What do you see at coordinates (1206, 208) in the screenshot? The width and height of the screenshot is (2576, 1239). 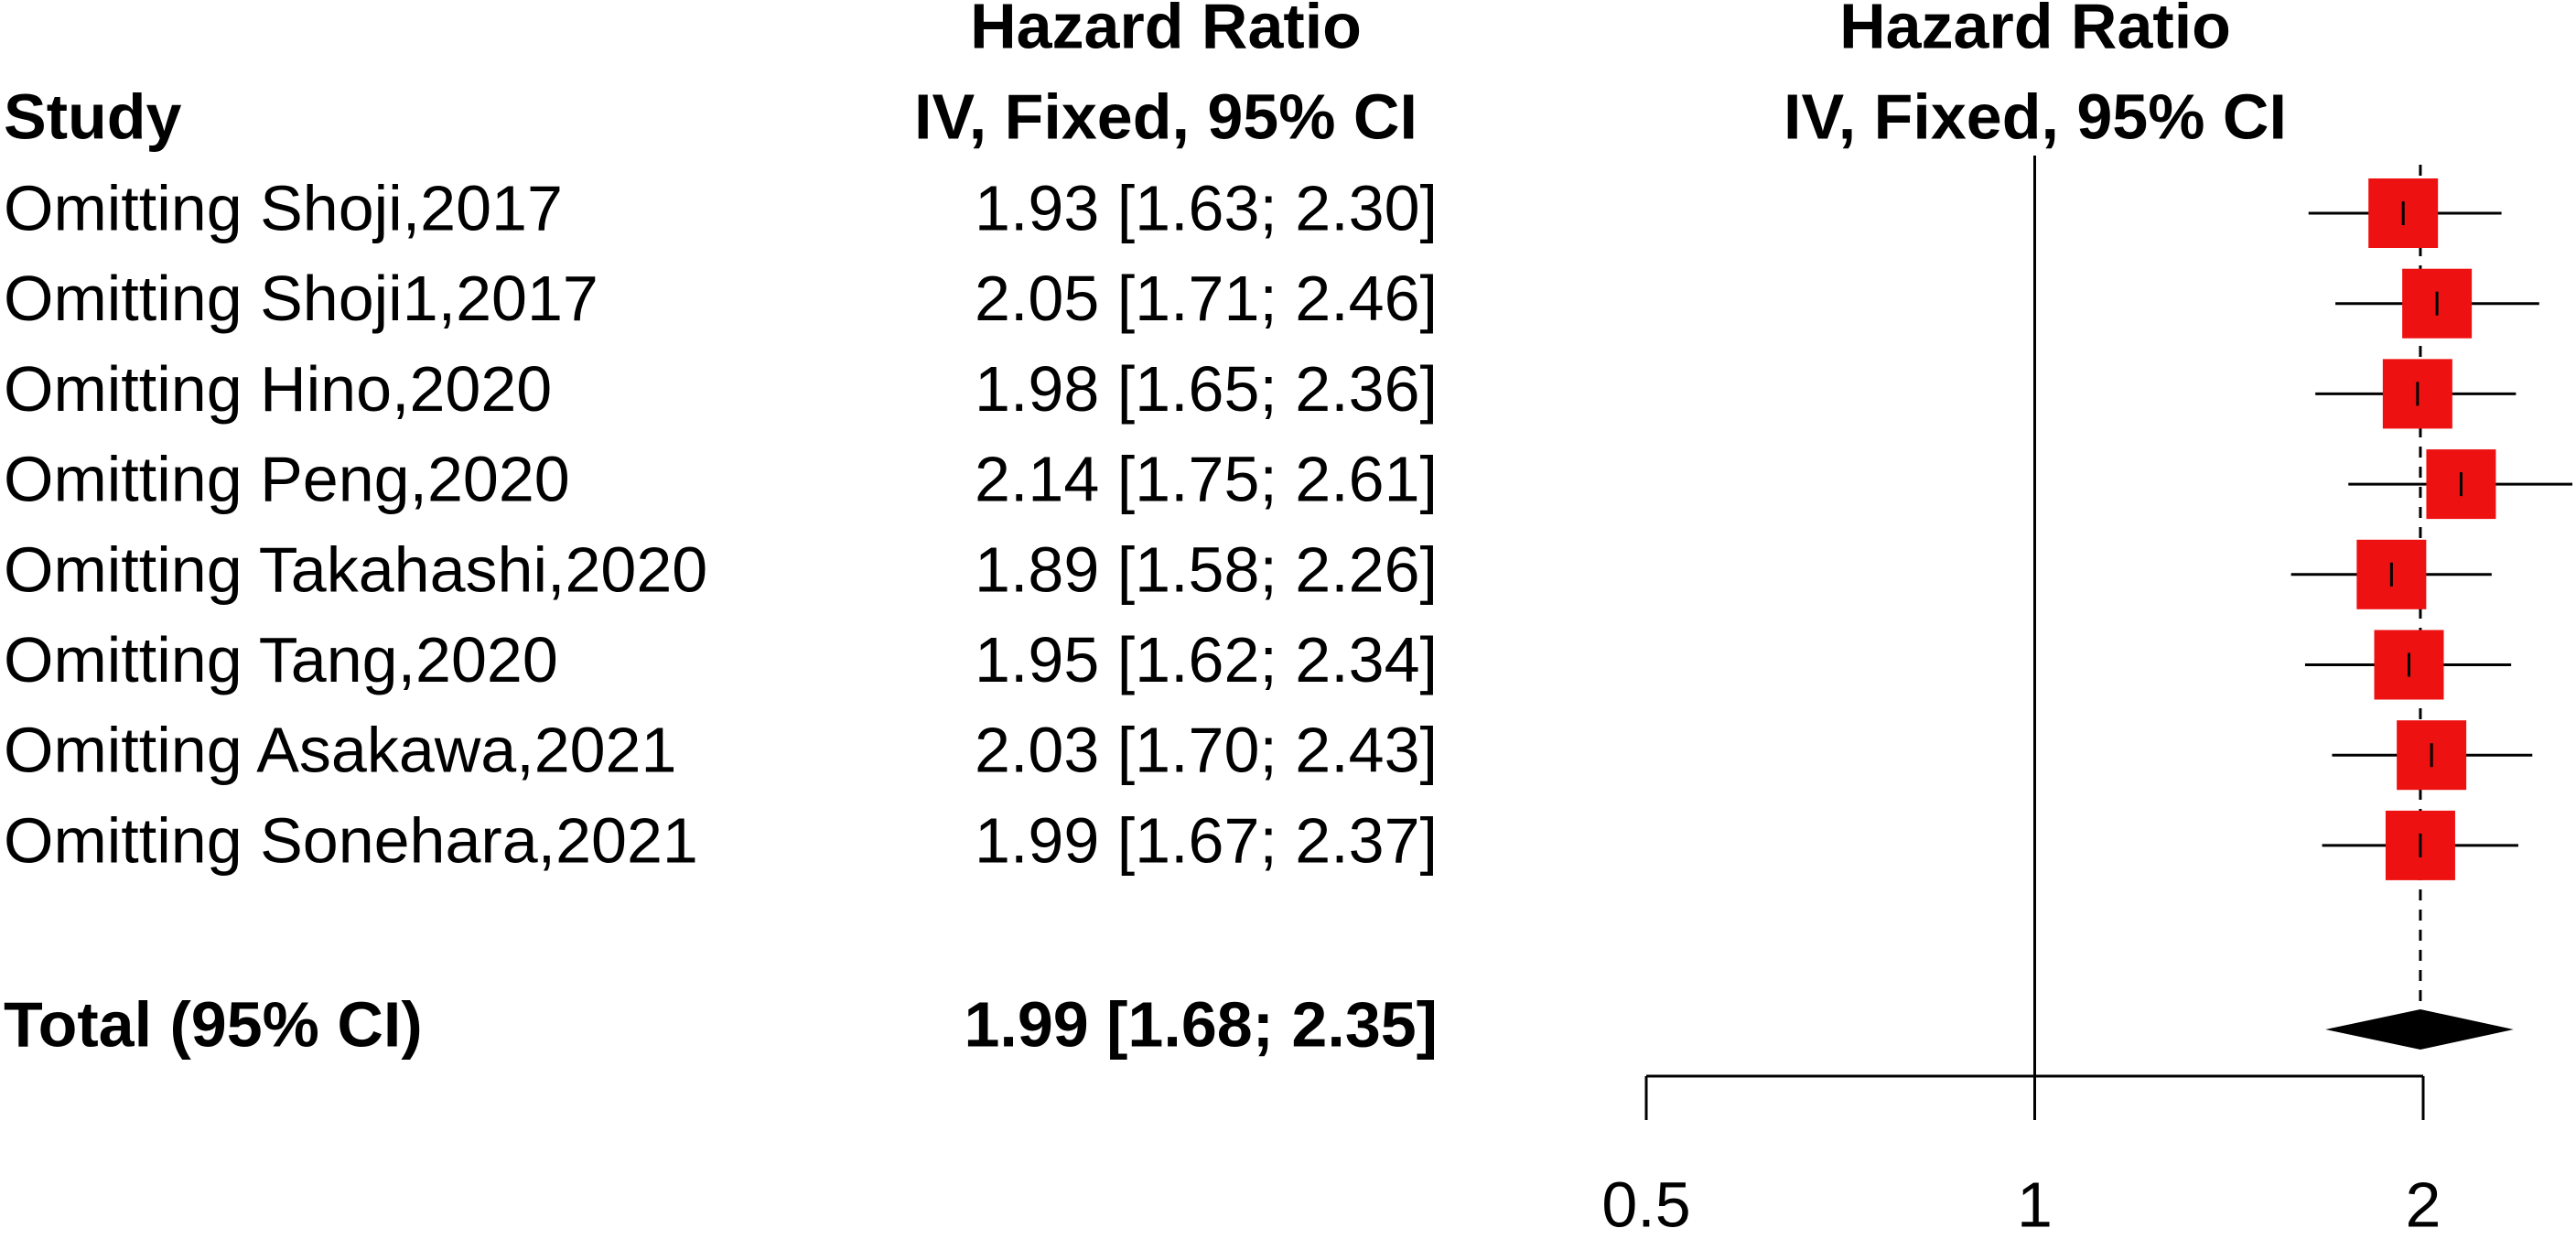 I see `effect-label: 1.93 [1.63; 2.30]` at bounding box center [1206, 208].